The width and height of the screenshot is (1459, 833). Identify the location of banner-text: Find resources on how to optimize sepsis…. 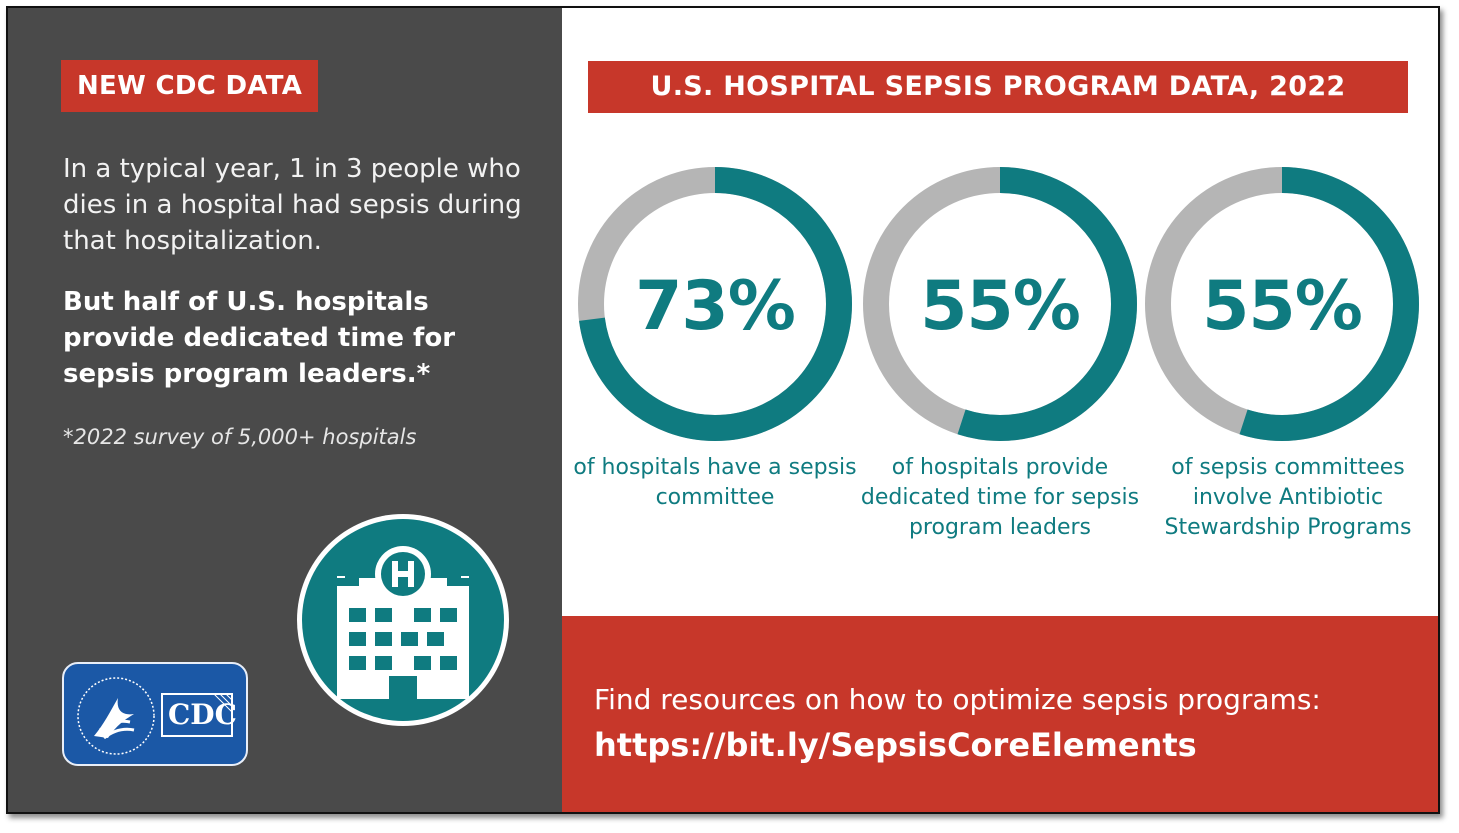
(957, 699).